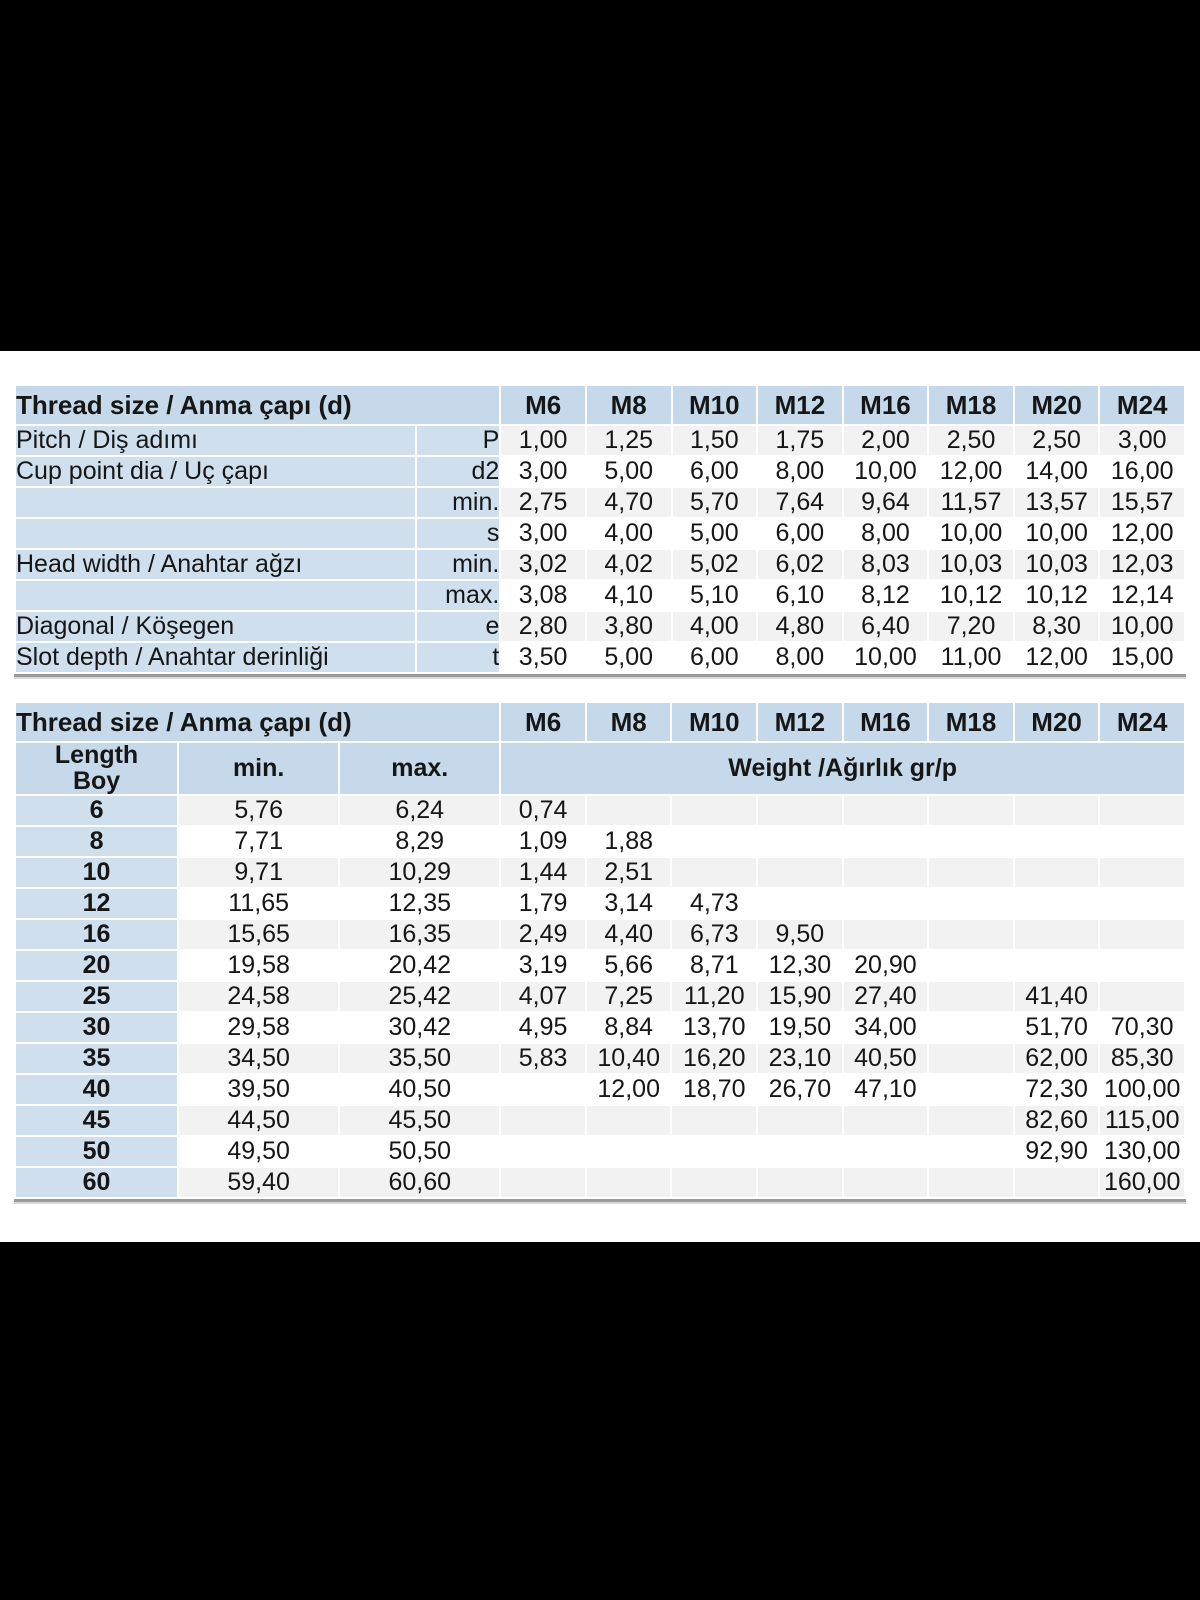 This screenshot has width=1200, height=1600. I want to click on weights-subheader-row: Length Boy min. max. Weight /Ağırlık gr/p, so click(600, 768).